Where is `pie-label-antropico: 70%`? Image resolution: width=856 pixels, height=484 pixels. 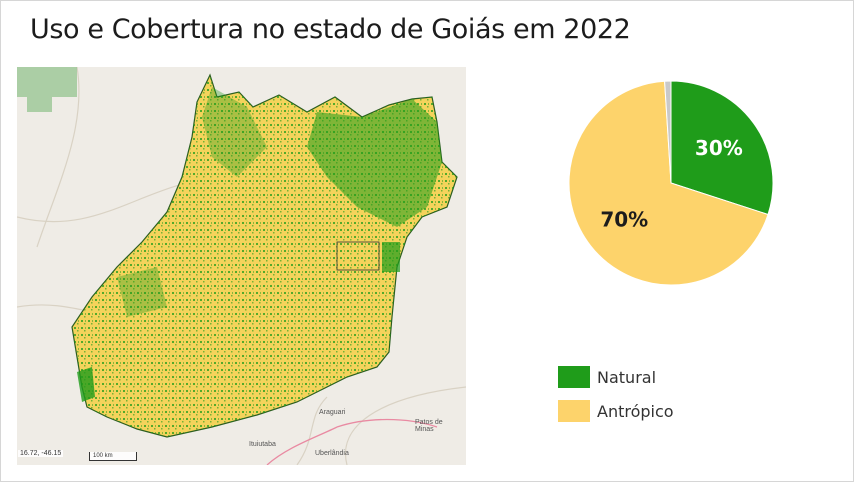
pie-label-antropico: 70% is located at coordinates (624, 219).